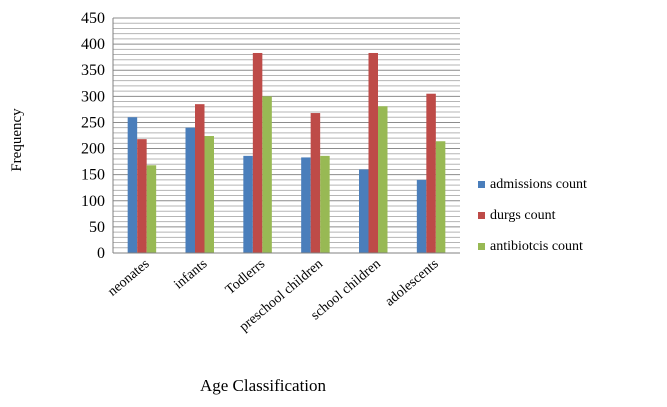  What do you see at coordinates (93, 149) in the screenshot?
I see `y-tick-label: 200` at bounding box center [93, 149].